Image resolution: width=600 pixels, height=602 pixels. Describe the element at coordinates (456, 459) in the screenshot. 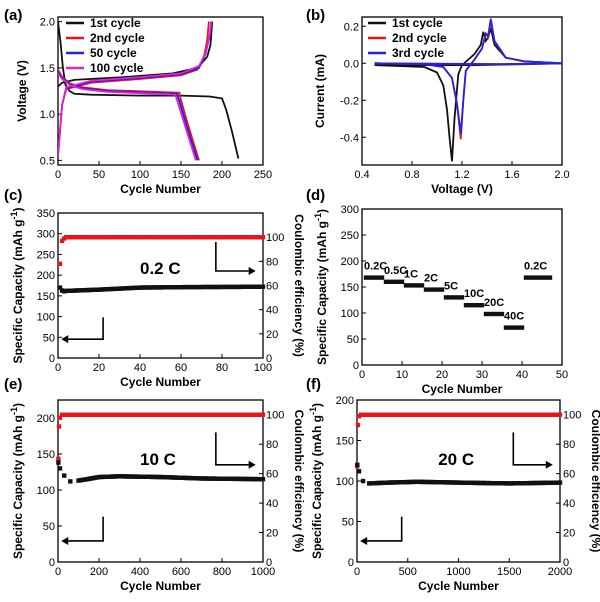

I see `rate-annotation: 20 C` at that location.